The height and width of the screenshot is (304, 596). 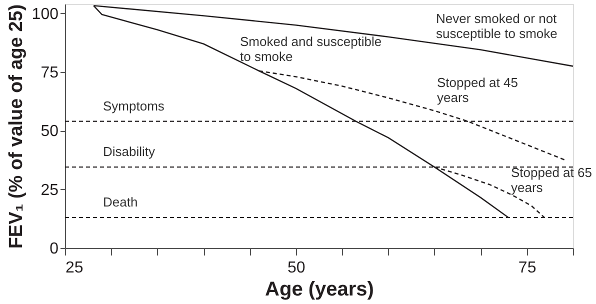 I want to click on y-tick-label: 25, so click(x=49, y=190).